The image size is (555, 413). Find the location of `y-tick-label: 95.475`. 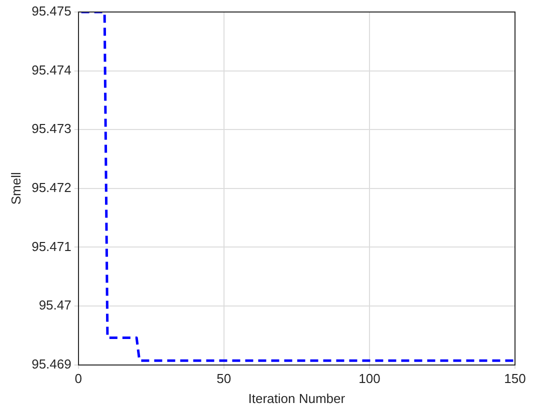

y-tick-label: 95.475 is located at coordinates (52, 11).